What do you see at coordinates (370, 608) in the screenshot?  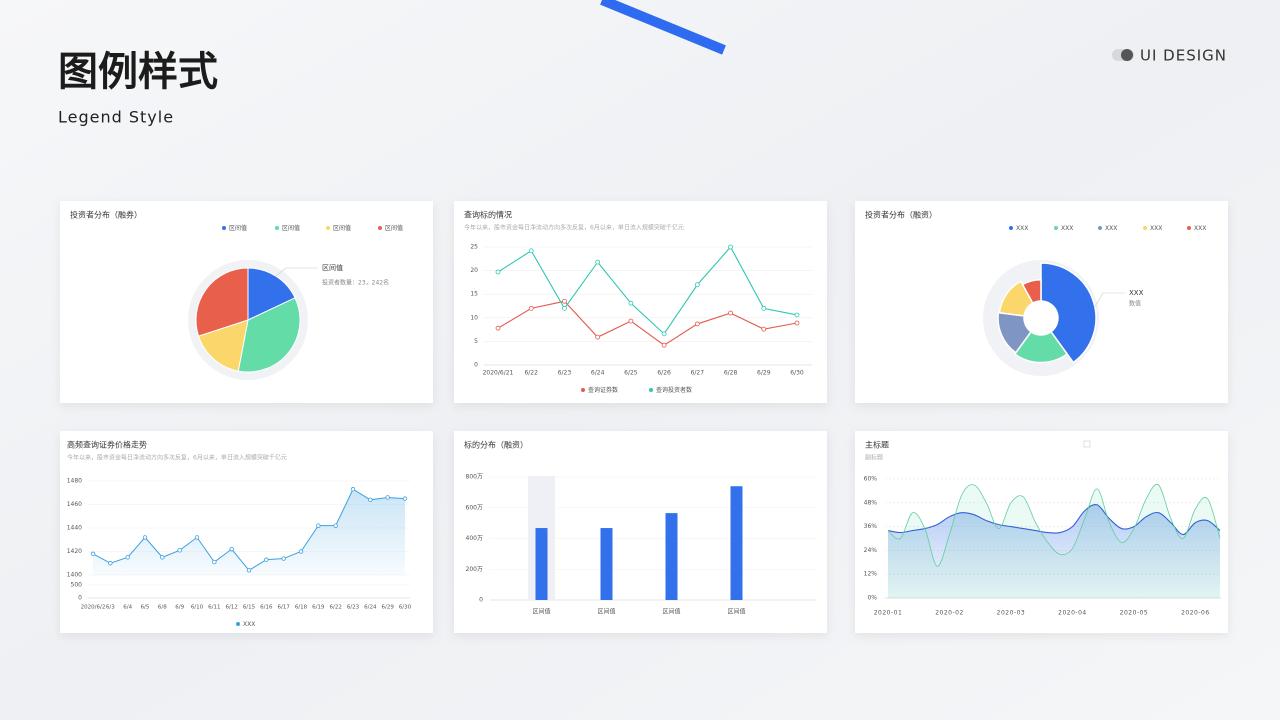 I see `x-tick-label: 6/24` at bounding box center [370, 608].